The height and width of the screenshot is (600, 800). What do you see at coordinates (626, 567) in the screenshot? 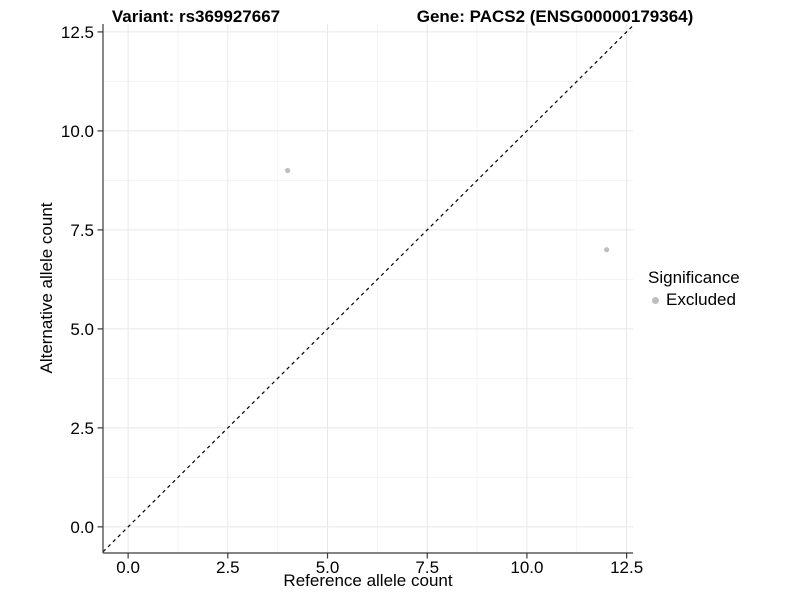
I see `x-tick-label: 12.5` at bounding box center [626, 567].